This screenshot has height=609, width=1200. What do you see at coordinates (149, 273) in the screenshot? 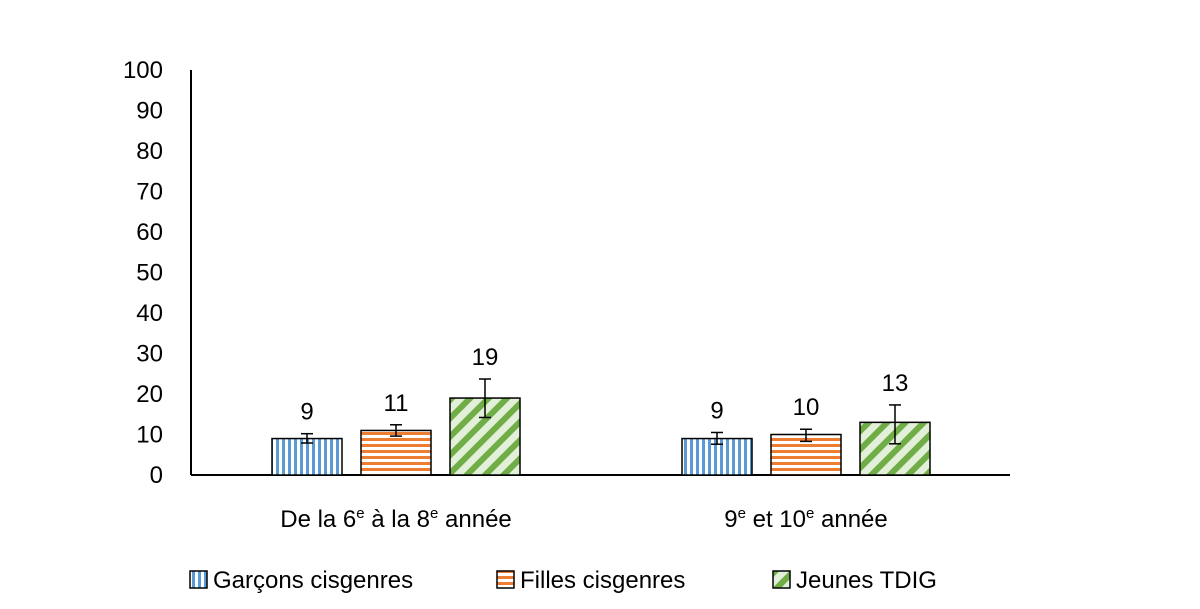
I see `y-tick-label: 50` at bounding box center [149, 273].